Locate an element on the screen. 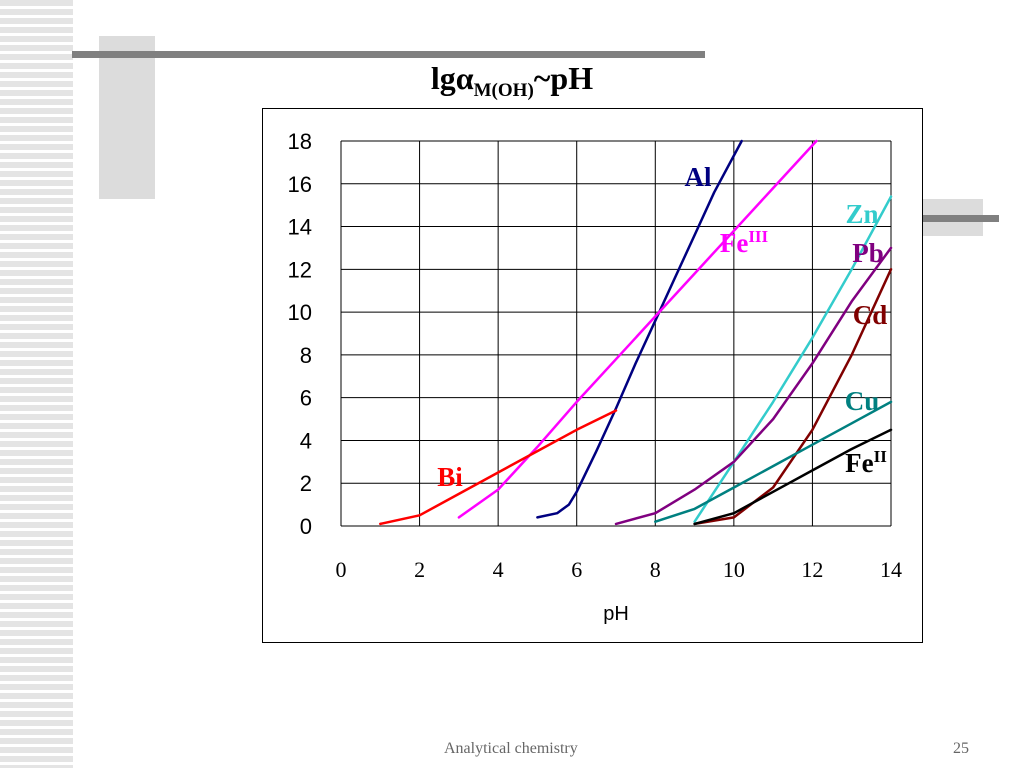  series-label-fe-ii: FeII is located at coordinates (866, 462).